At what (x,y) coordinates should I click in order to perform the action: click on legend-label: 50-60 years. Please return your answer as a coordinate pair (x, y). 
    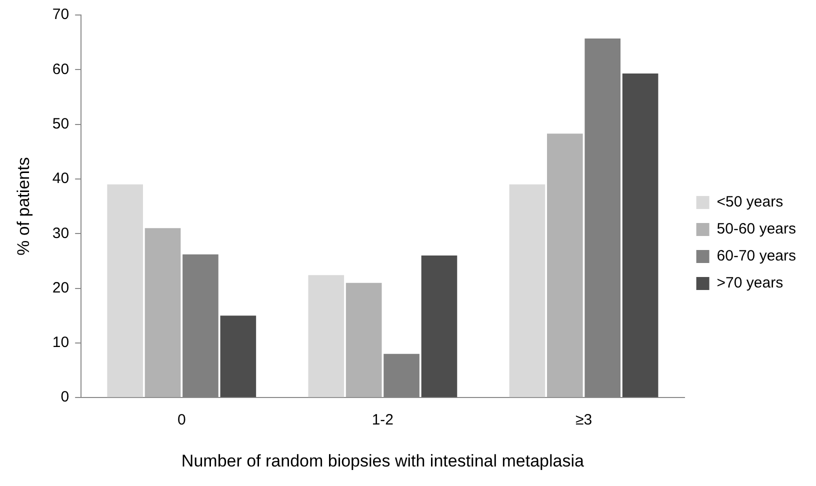
    Looking at the image, I should click on (756, 229).